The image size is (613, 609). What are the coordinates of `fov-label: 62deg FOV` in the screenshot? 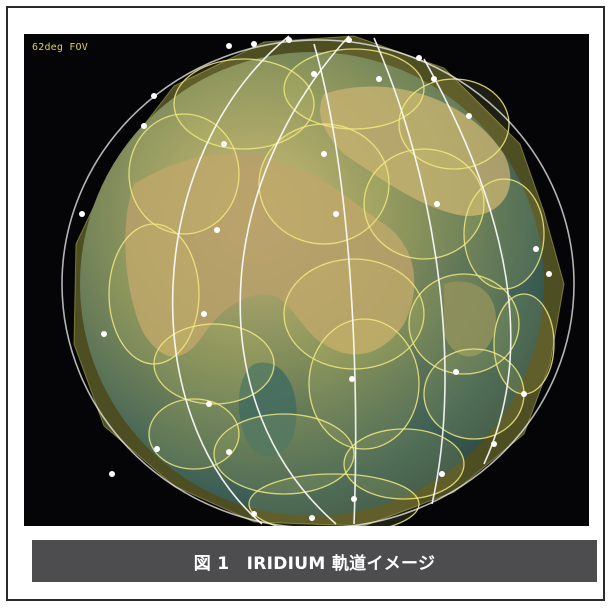 It's located at (60, 47).